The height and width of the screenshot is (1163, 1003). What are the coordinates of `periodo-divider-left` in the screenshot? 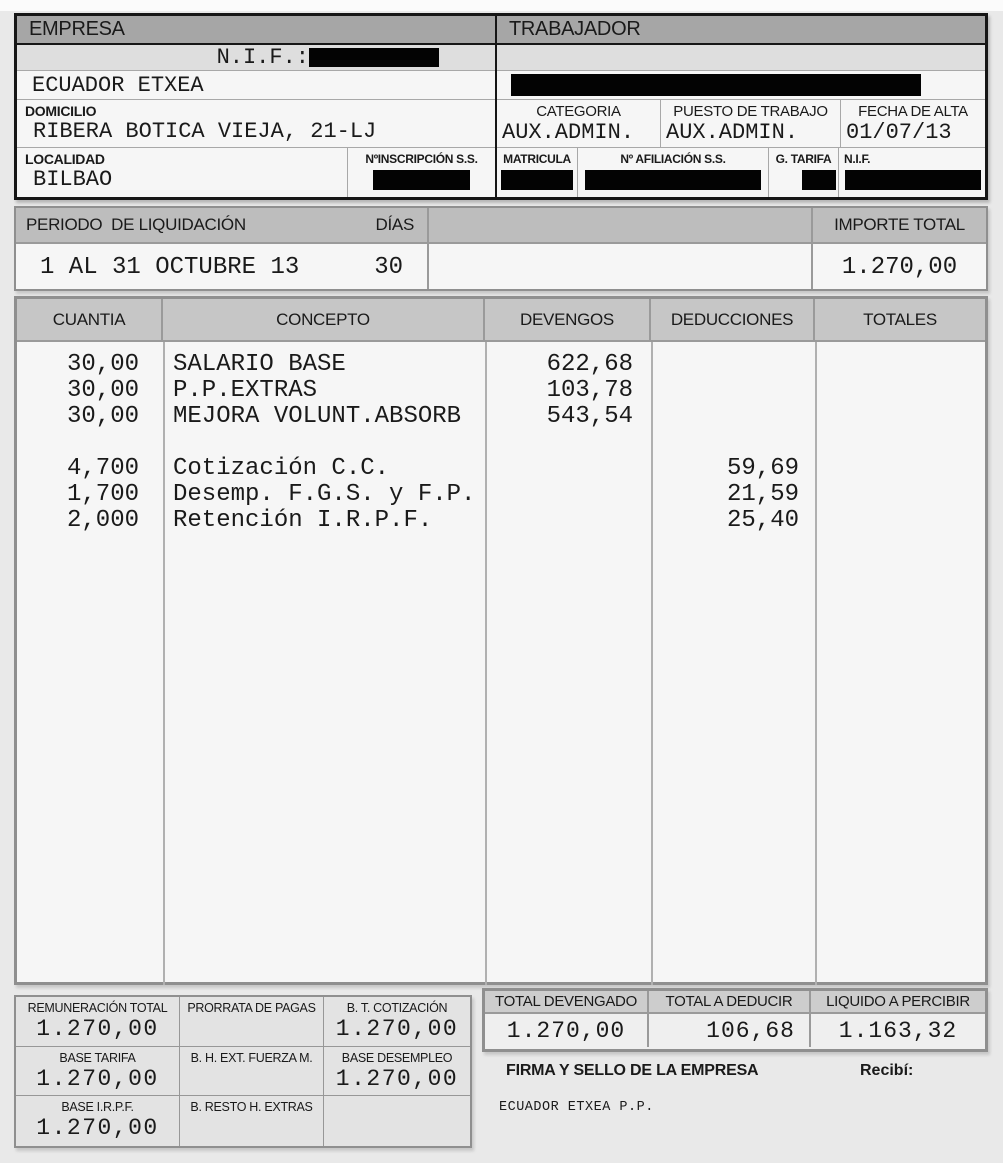 It's located at (428, 248).